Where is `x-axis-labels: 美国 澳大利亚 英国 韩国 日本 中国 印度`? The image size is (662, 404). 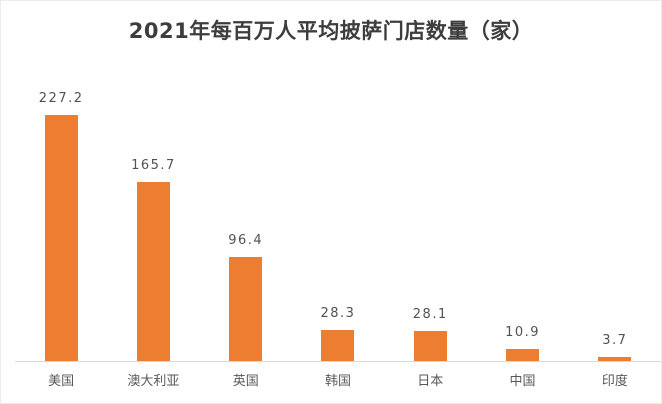
x-axis-labels: 美国 澳大利亚 英国 韩国 日本 中国 印度 is located at coordinates (338, 382).